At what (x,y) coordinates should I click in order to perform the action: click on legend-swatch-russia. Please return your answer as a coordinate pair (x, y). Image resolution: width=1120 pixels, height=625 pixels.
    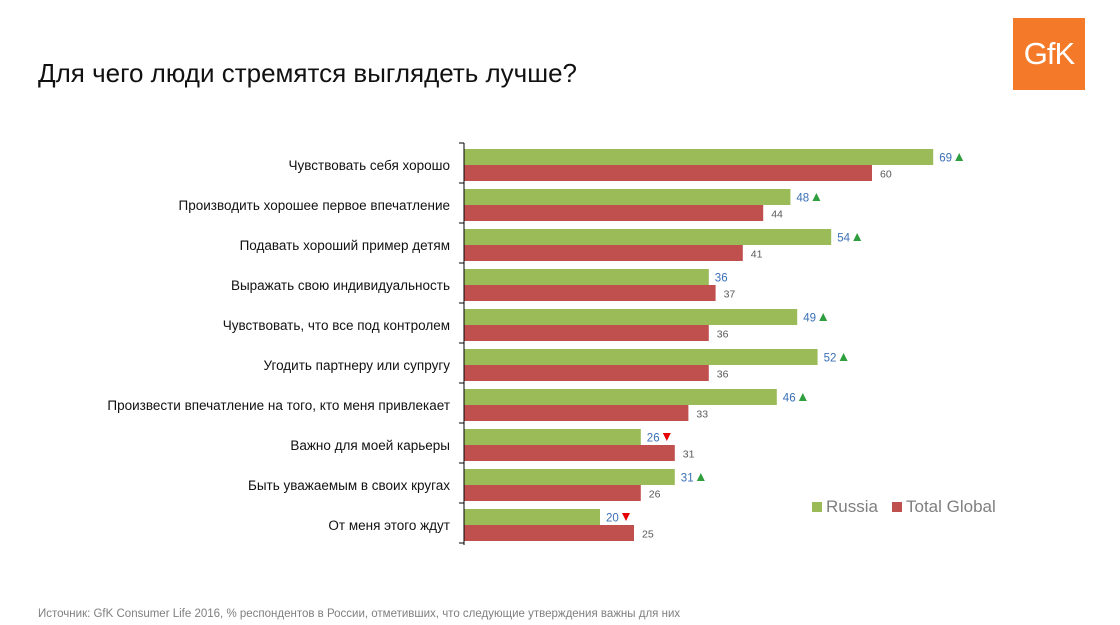
    Looking at the image, I should click on (817, 507).